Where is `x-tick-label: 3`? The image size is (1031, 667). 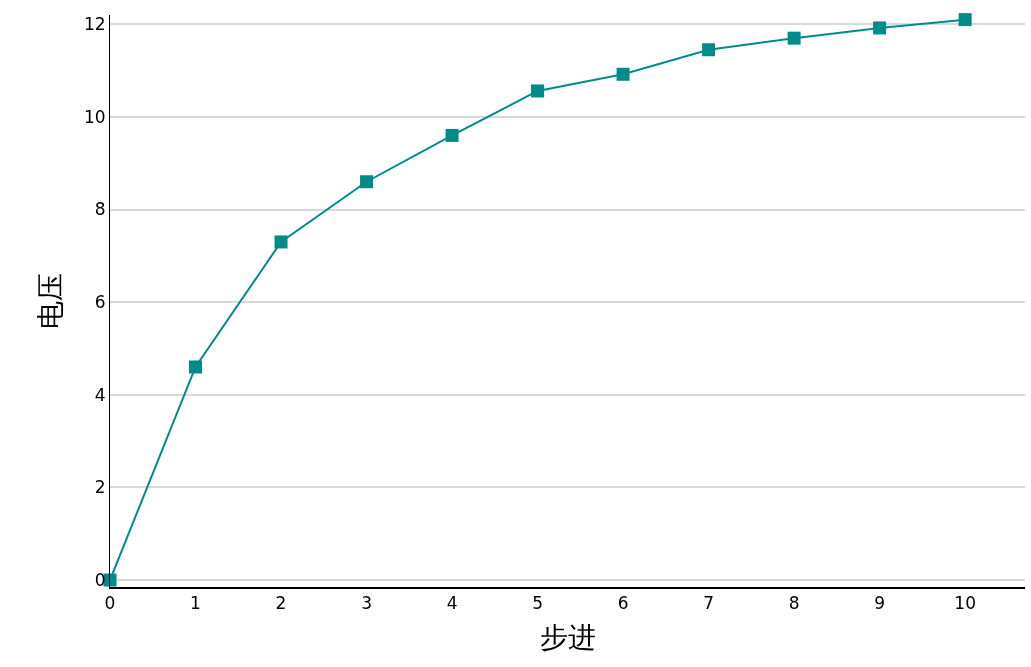
x-tick-label: 3 is located at coordinates (366, 603).